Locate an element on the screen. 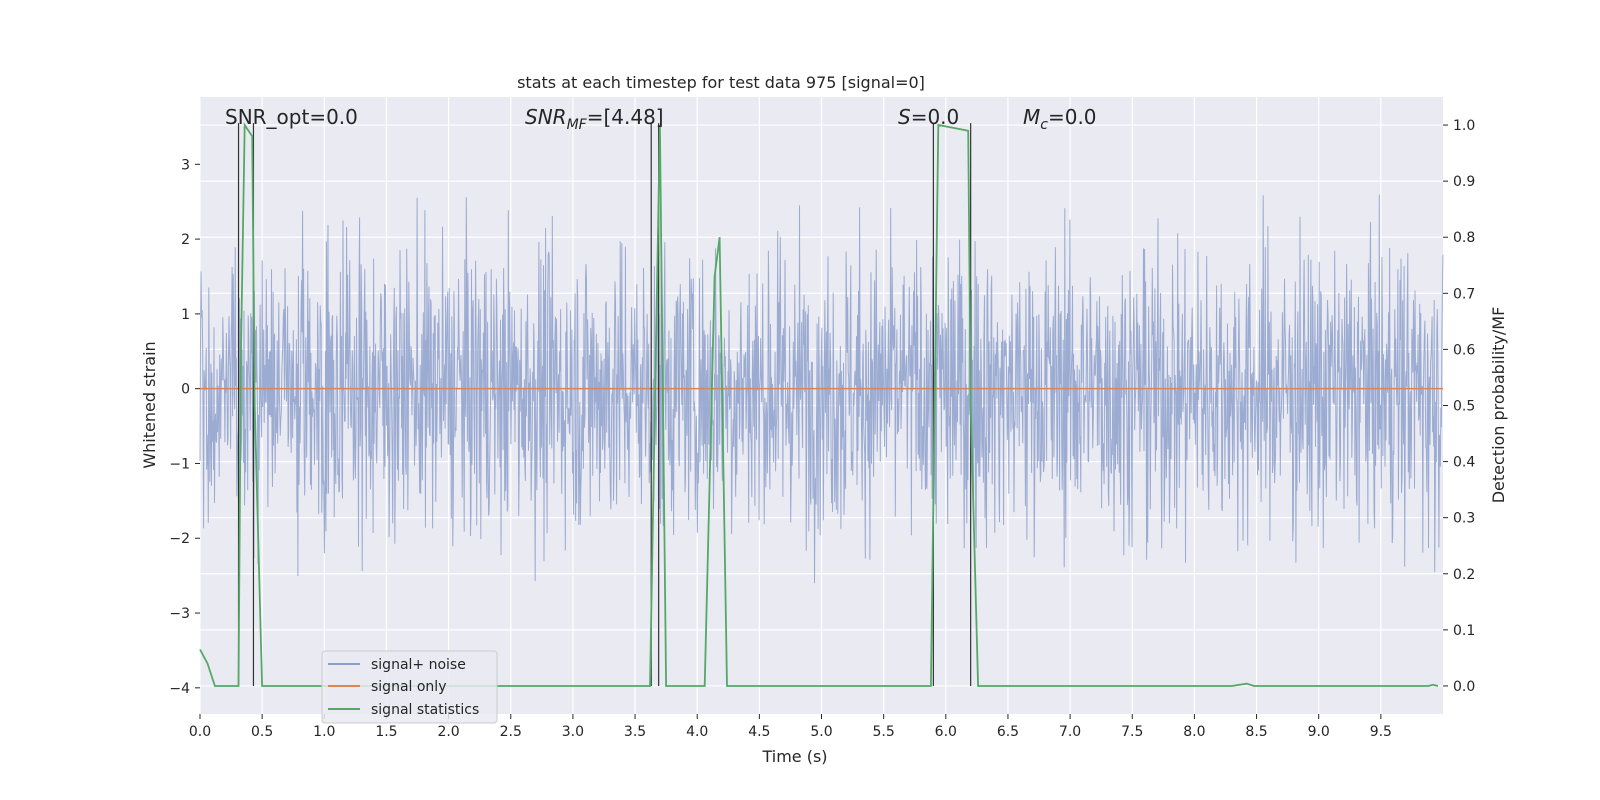 The width and height of the screenshot is (1600, 800). right-y-tick-label: 0.3 is located at coordinates (1464, 519).